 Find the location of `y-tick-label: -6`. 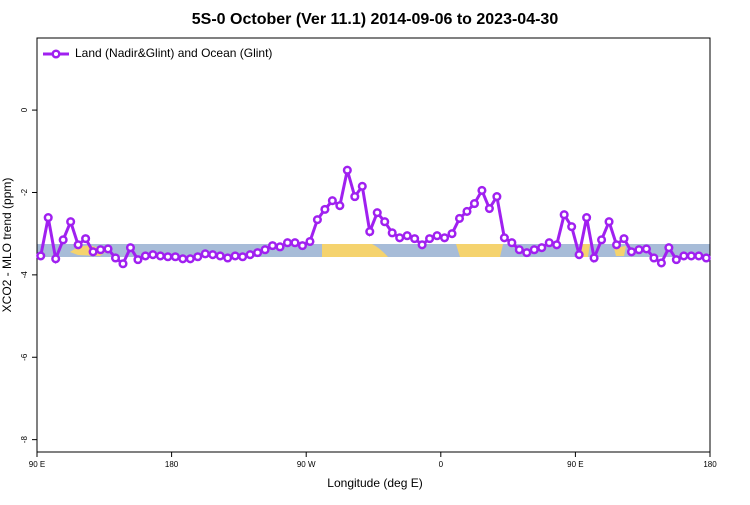

y-tick-label: -6 is located at coordinates (24, 357).